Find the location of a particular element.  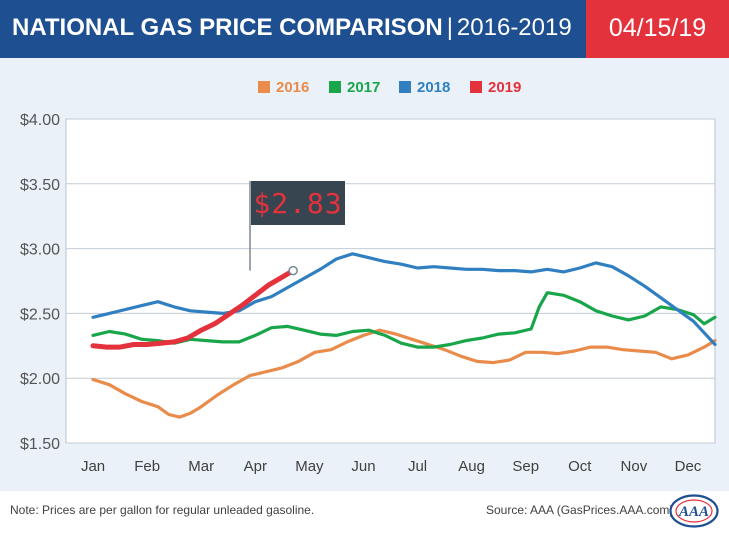

y-tick-label: $3.00 is located at coordinates (40, 250).